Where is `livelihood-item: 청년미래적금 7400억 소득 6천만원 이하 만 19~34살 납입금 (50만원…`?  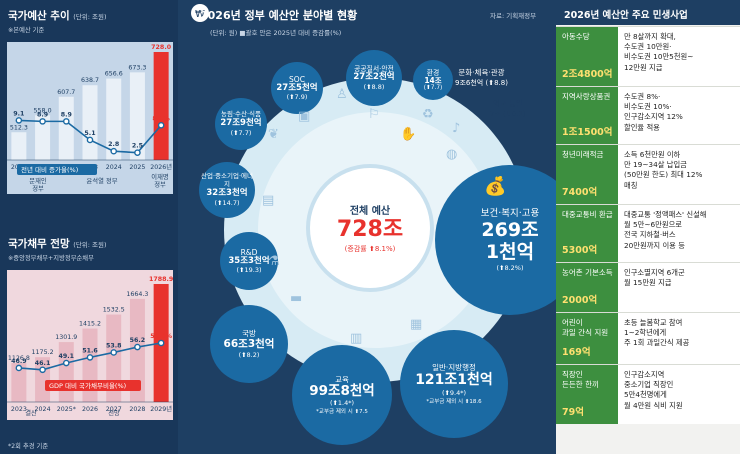
livelihood-item: 청년미래적금 7400억 소득 6천만원 이하 만 19~34살 납입금 (50만원… is located at coordinates (648, 174).